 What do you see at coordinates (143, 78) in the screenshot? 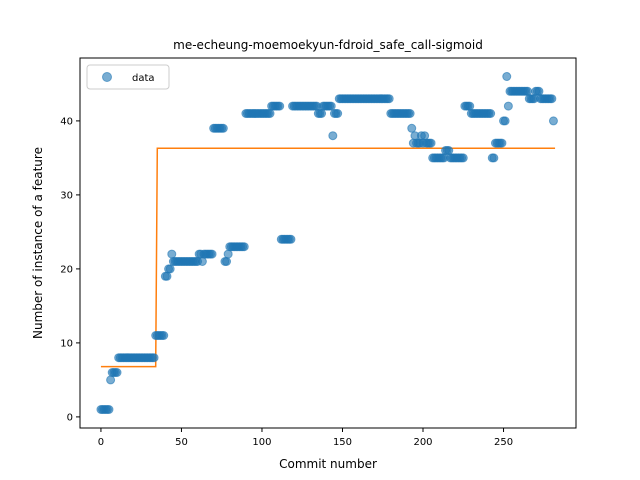
I see `legend-label-data: data` at bounding box center [143, 78].